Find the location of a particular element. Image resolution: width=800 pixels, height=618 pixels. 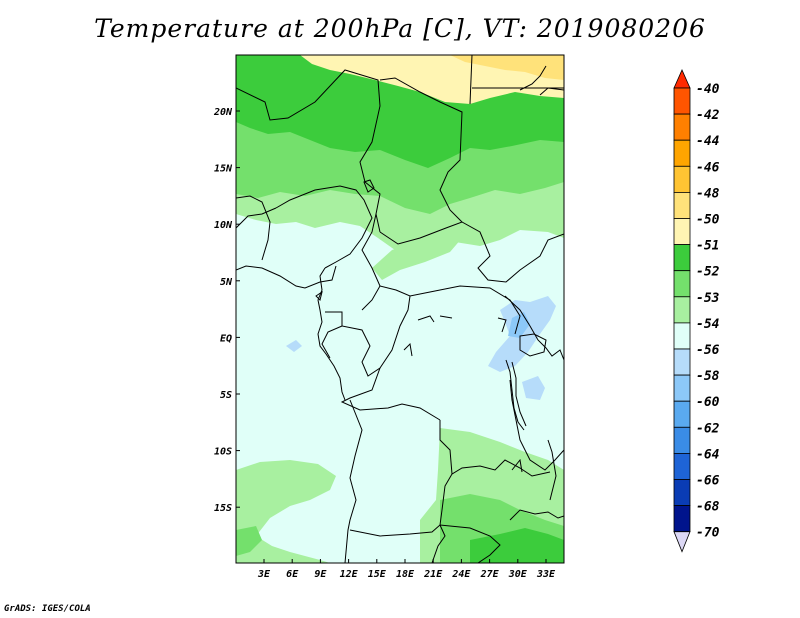

field-patch-56-east is located at coordinates (533, 388).